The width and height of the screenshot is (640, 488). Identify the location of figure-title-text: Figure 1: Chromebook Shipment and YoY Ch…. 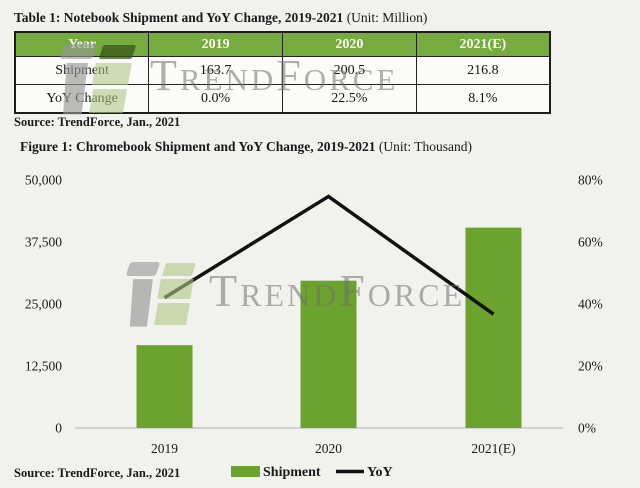
(198, 146).